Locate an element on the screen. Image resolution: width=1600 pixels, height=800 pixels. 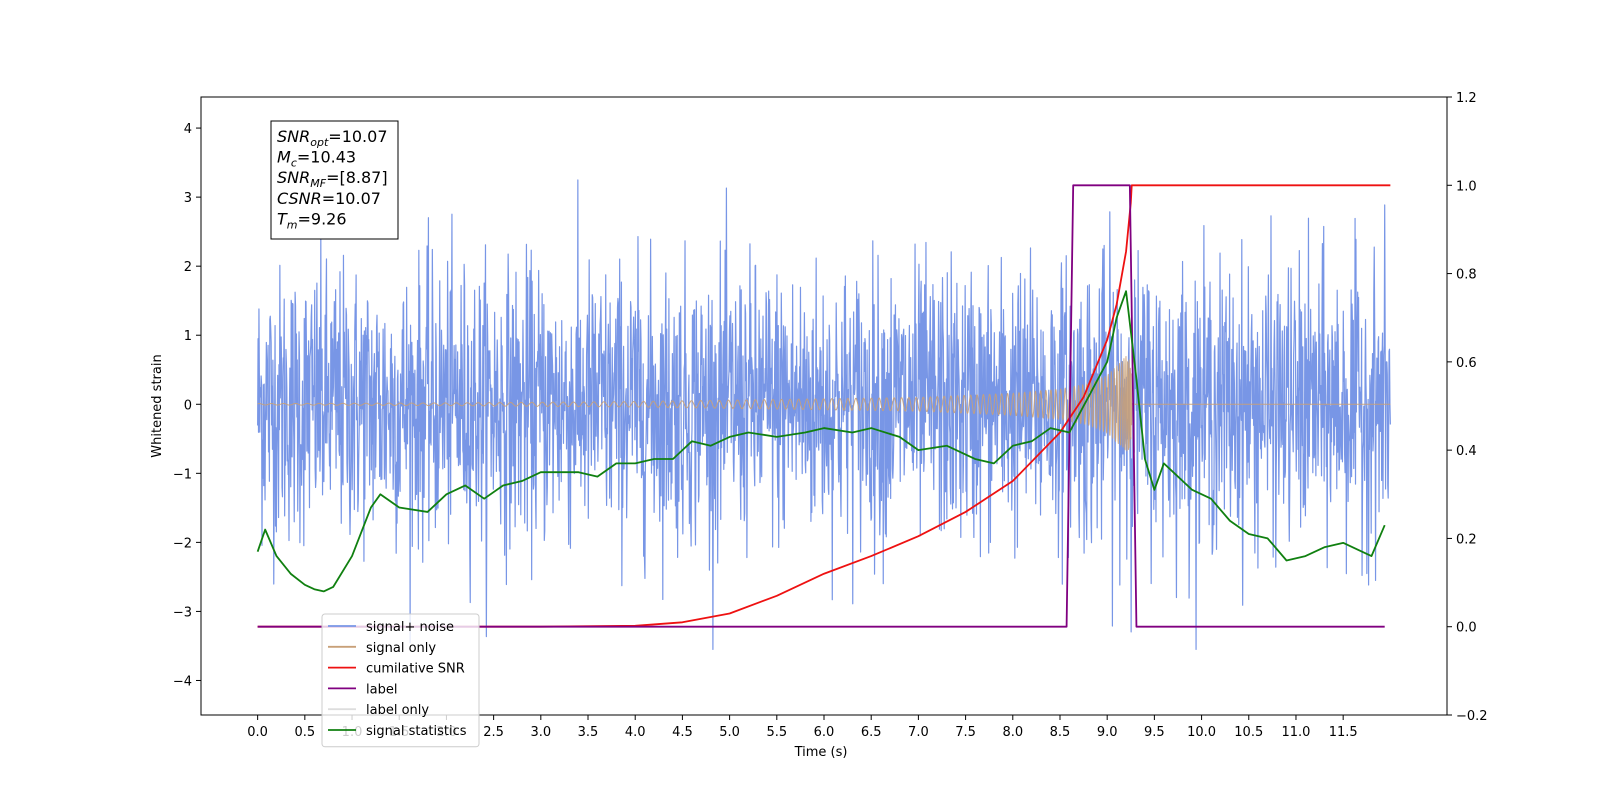
series-signal-only is located at coordinates (824, 403).